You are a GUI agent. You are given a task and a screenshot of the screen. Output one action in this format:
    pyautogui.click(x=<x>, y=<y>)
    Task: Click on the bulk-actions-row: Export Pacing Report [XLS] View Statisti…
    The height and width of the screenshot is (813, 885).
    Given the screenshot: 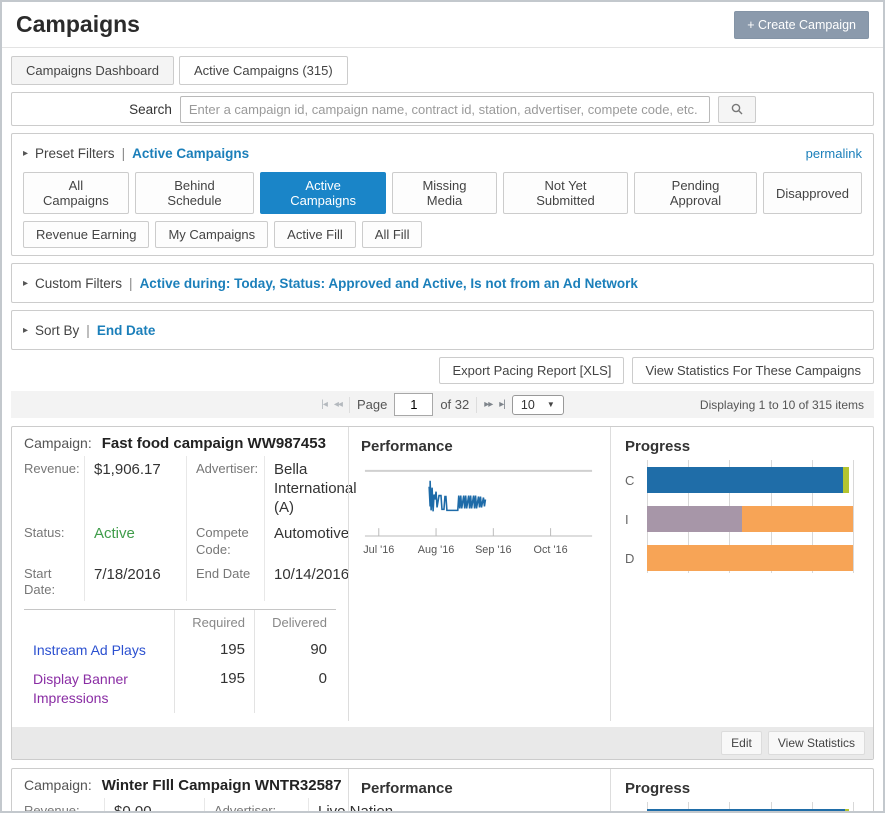 What is the action you would take?
    pyautogui.click(x=442, y=370)
    